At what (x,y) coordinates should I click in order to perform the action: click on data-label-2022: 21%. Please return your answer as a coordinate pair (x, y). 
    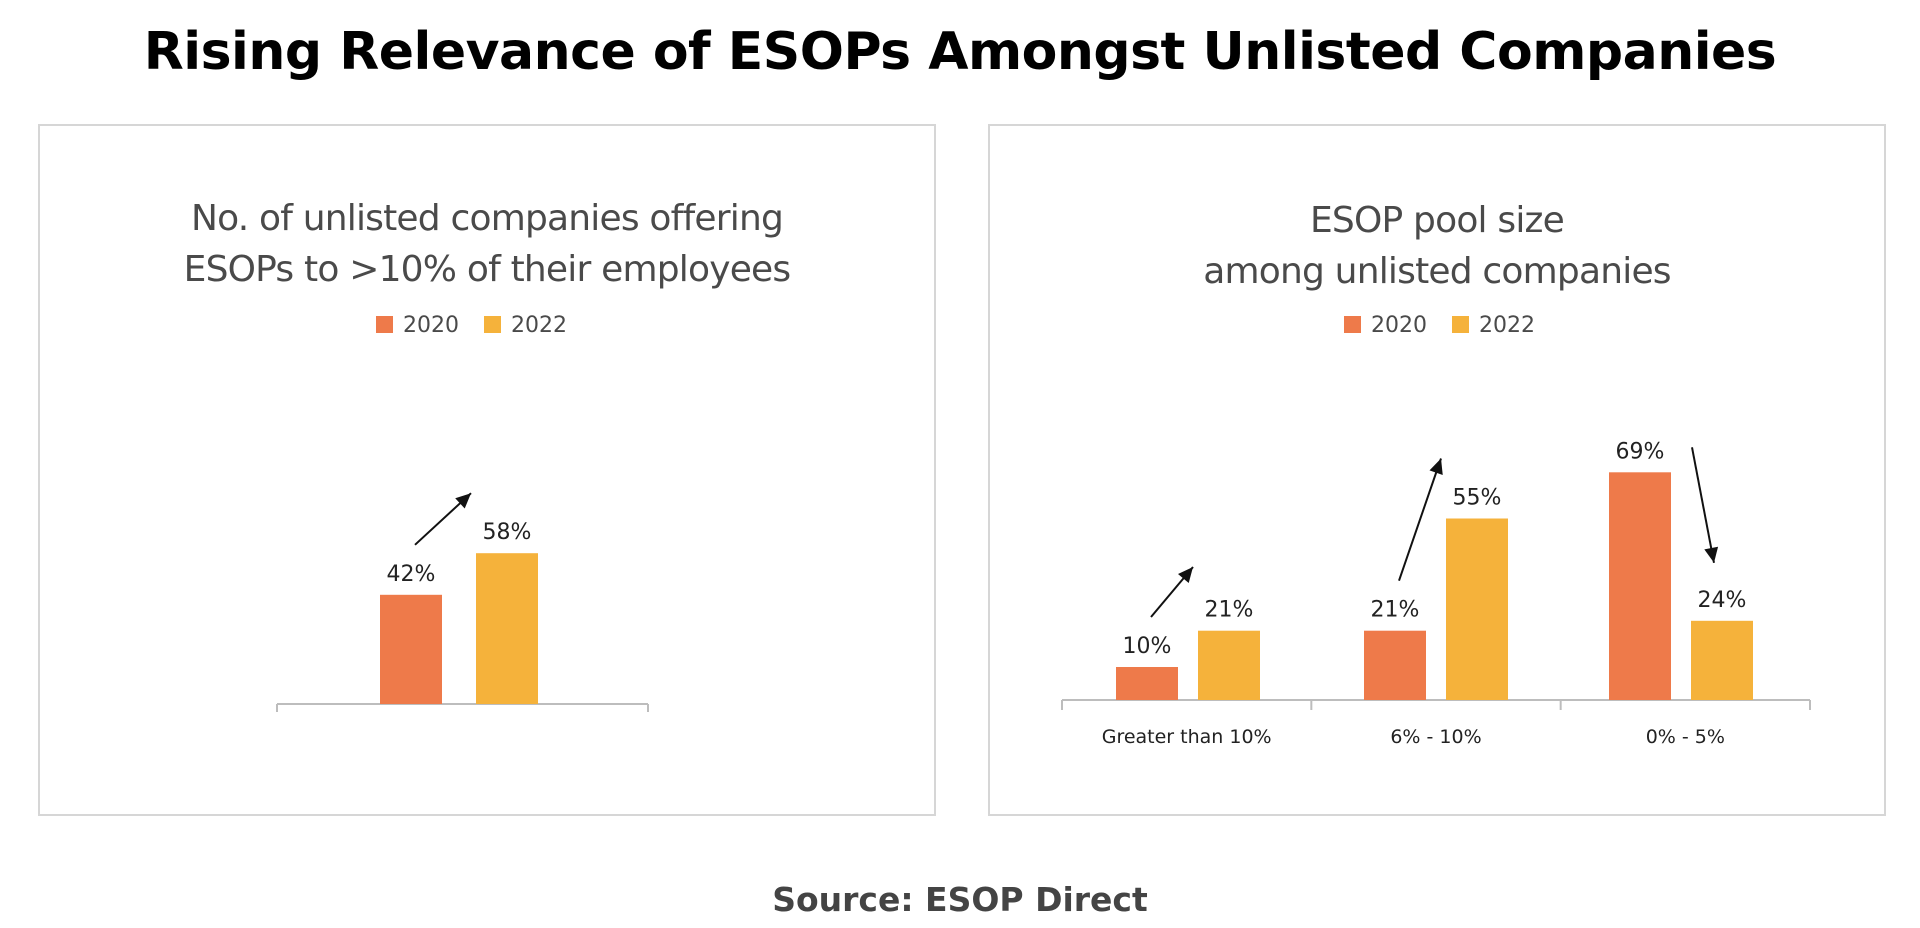
    Looking at the image, I should click on (1229, 610).